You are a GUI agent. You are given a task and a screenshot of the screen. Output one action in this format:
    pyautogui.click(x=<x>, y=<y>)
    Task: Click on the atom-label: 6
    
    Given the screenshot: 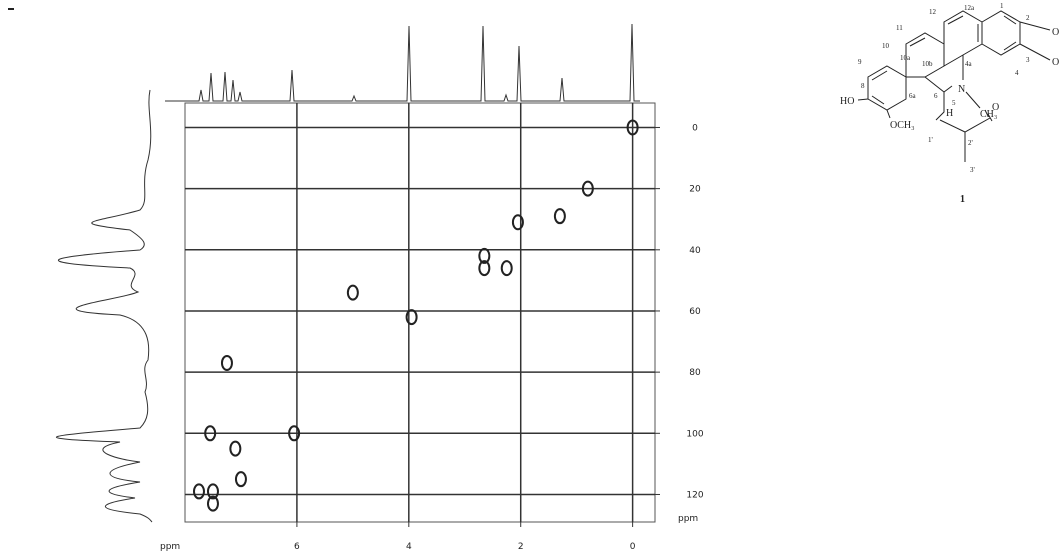 What is the action you would take?
    pyautogui.click(x=936, y=96)
    